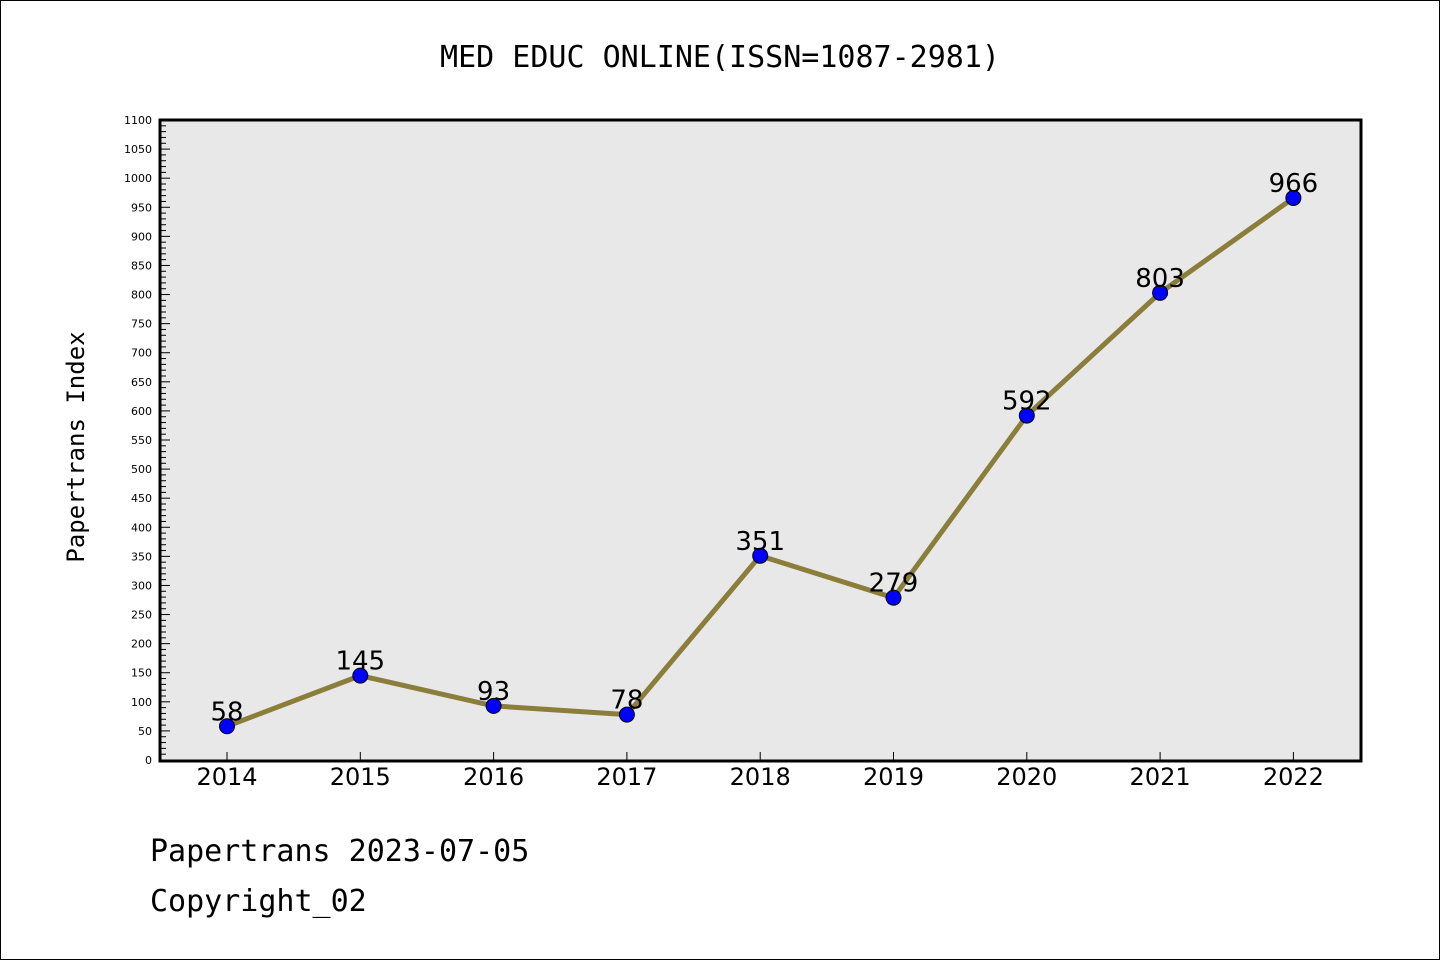  Describe the element at coordinates (626, 777) in the screenshot. I see `x-tick-label: 2017` at that location.